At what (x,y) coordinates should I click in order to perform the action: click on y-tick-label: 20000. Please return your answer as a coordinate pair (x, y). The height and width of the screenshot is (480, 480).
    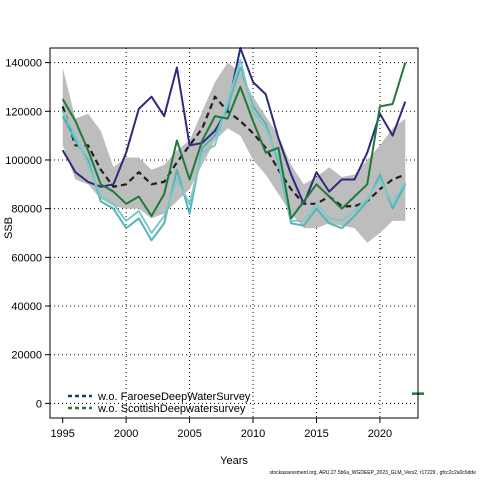
    Looking at the image, I should click on (26, 356).